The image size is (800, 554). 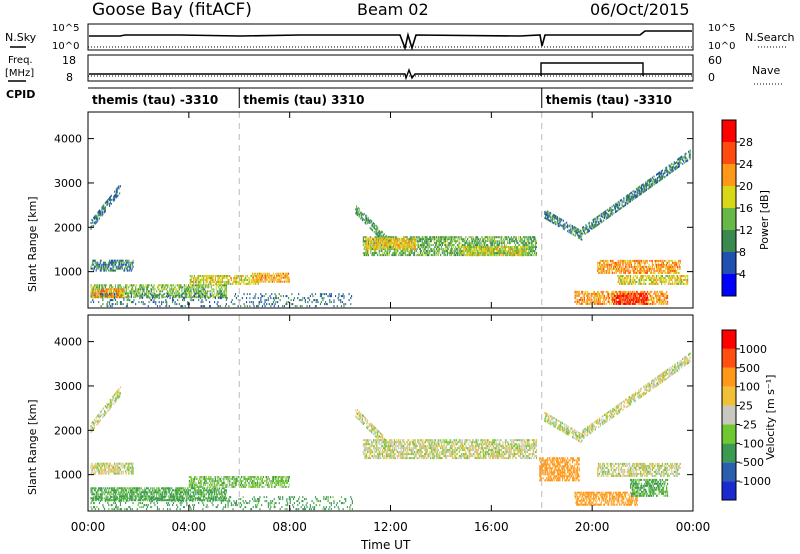 What do you see at coordinates (592, 69) in the screenshot?
I see `nave-trace` at bounding box center [592, 69].